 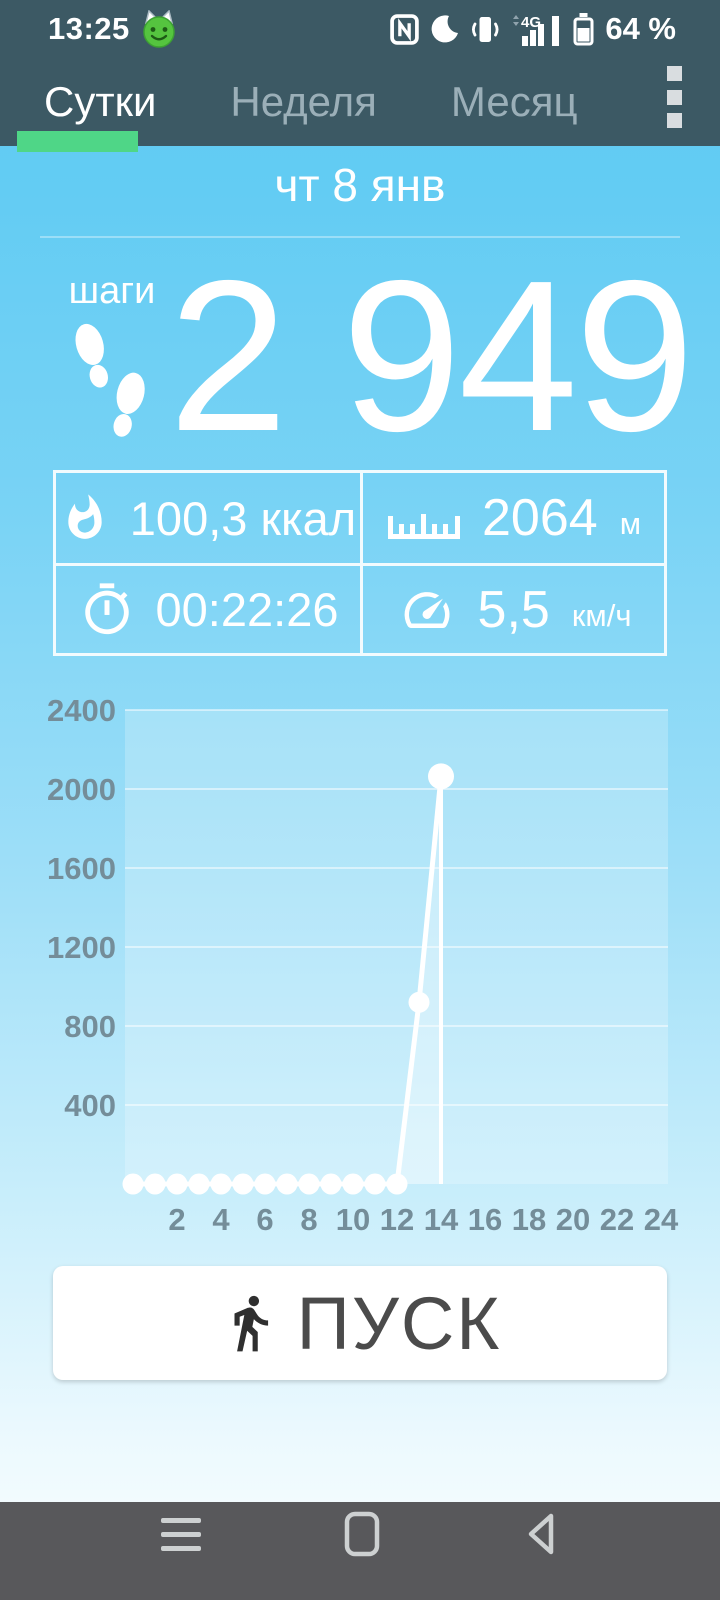 I want to click on tab-bar: Сутки Неделя Месяц, so click(x=360, y=102).